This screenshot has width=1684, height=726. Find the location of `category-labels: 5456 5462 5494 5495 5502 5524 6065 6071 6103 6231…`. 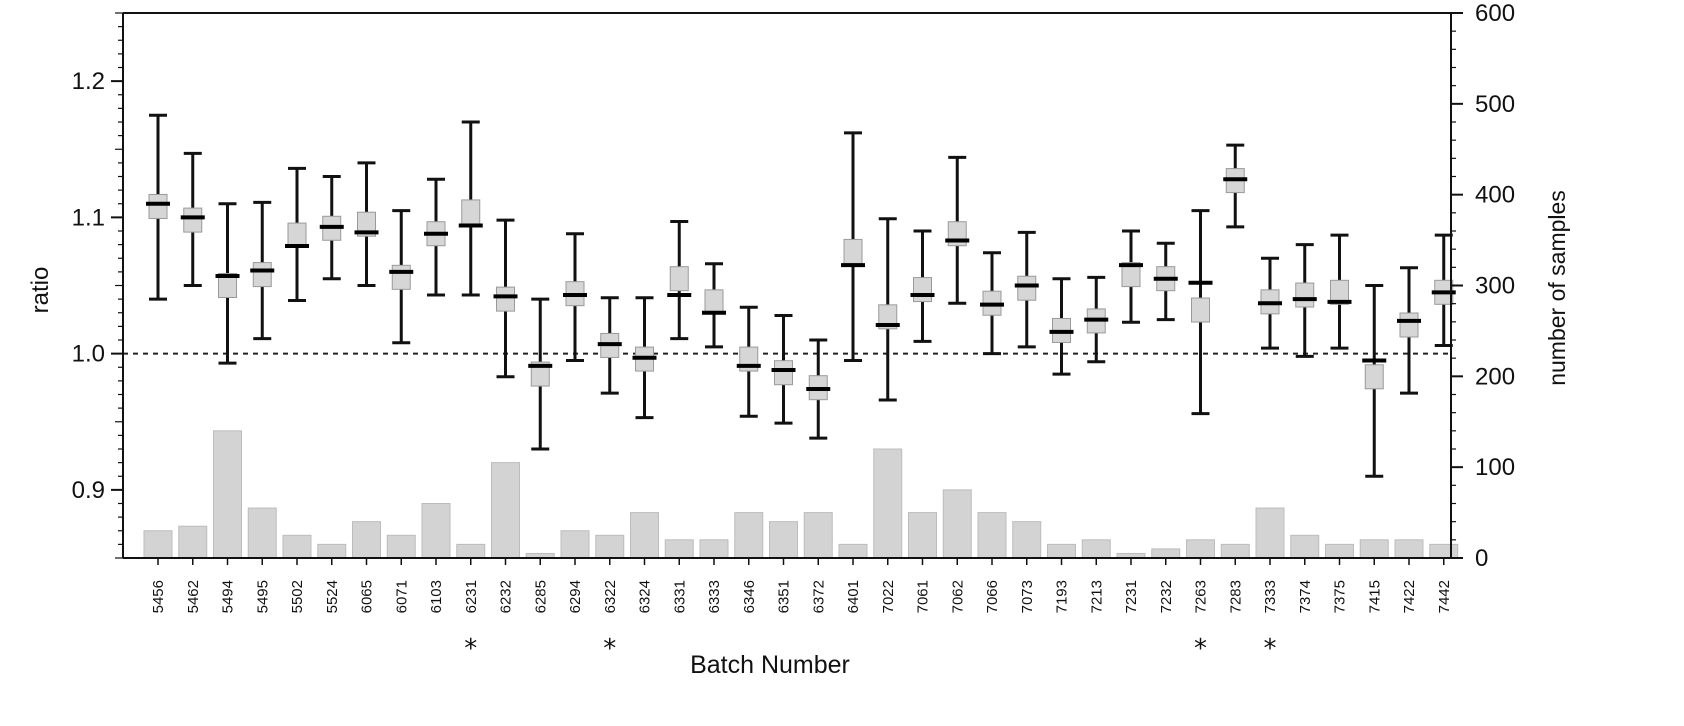

category-labels: 5456 5462 5494 5495 5502 5524 6065 6071 6103 6231… is located at coordinates (801, 585).